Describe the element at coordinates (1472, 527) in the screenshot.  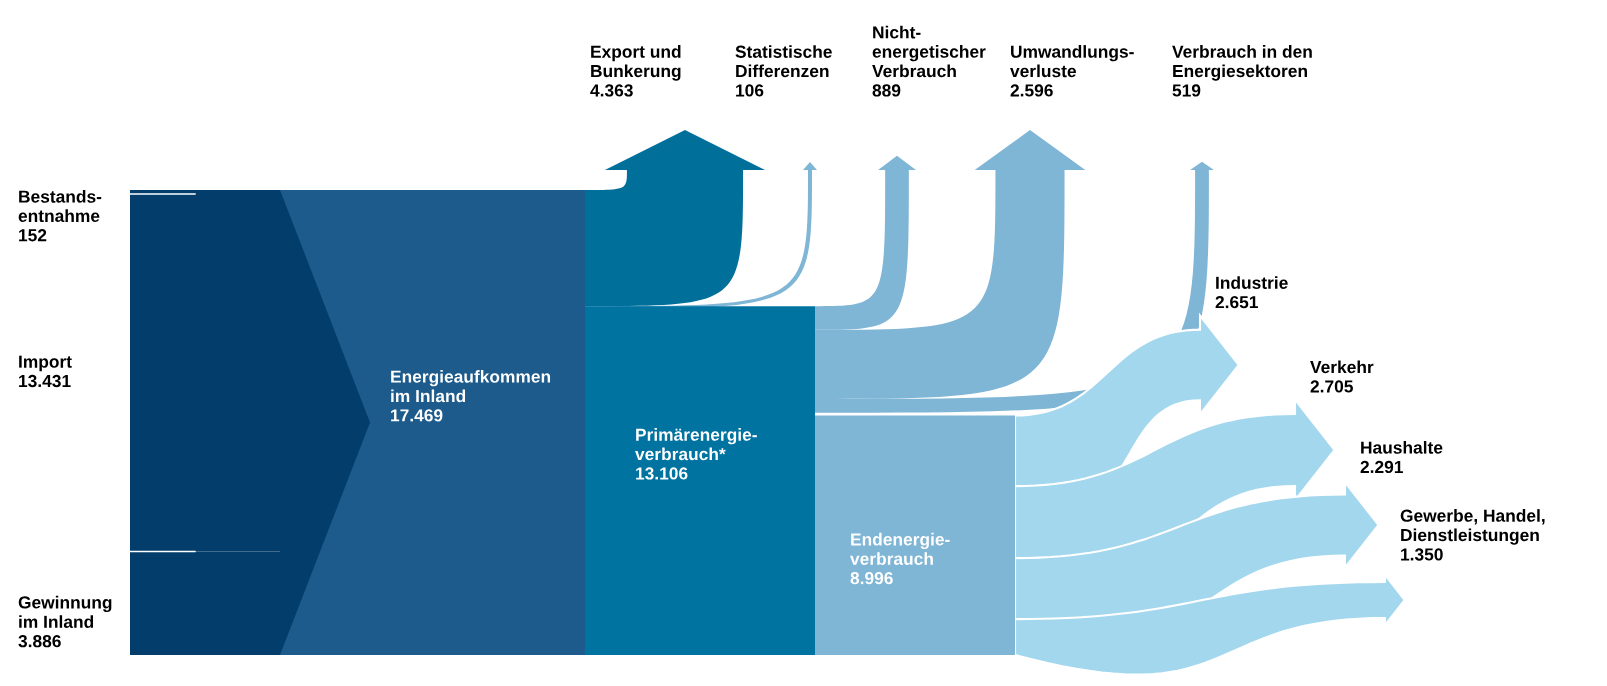
I see `category-label: Gewerbe, Handel, Dienstleistungen` at that location.